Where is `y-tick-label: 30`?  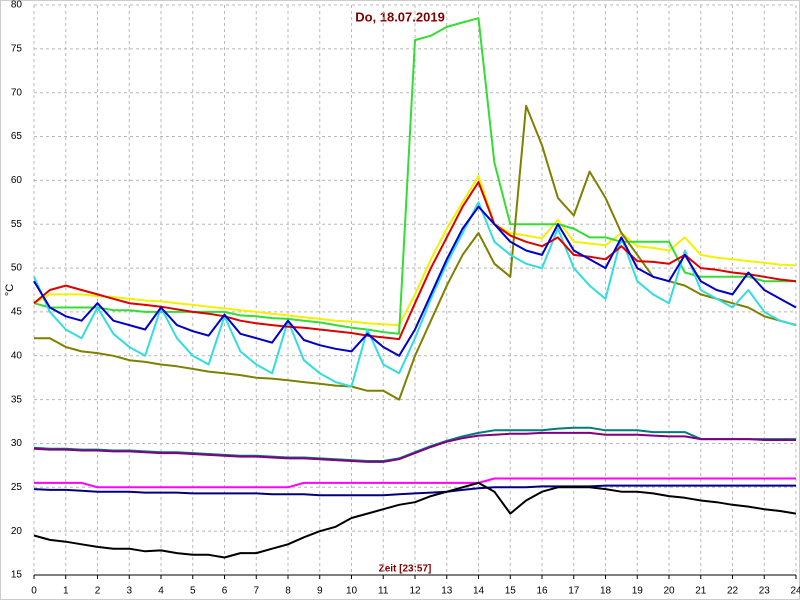
y-tick-label: 30 is located at coordinates (17, 443).